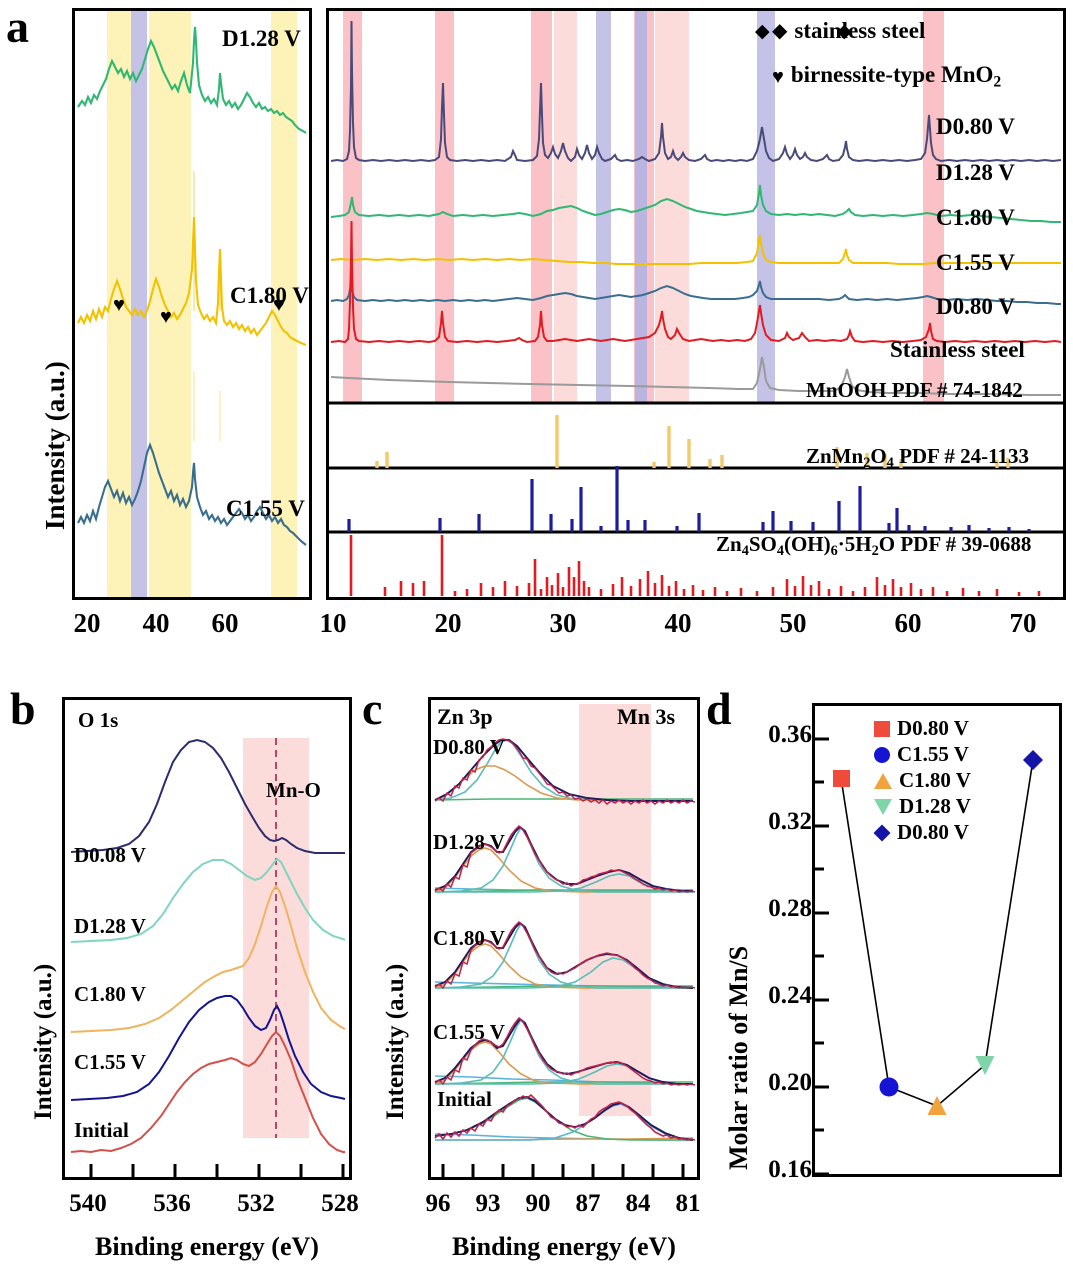 This screenshot has height=1286, width=1073. I want to click on inset-curve-c155, so click(192, 494).